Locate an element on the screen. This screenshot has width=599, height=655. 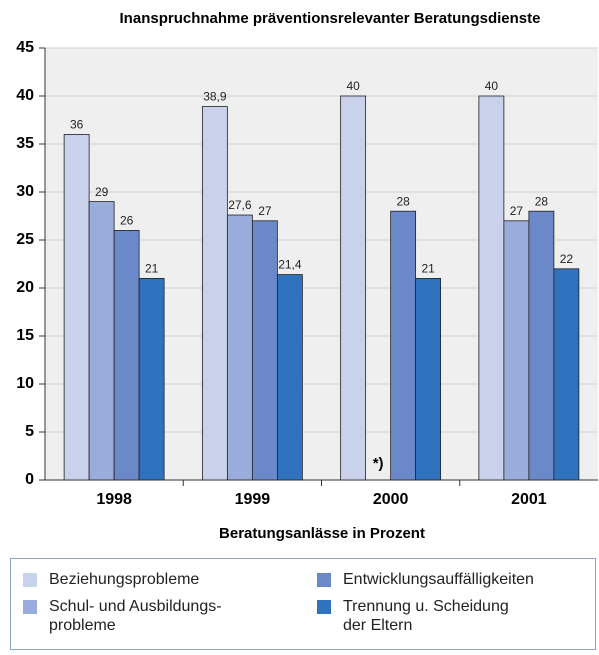
y-tick-label: 35 is located at coordinates (25, 143).